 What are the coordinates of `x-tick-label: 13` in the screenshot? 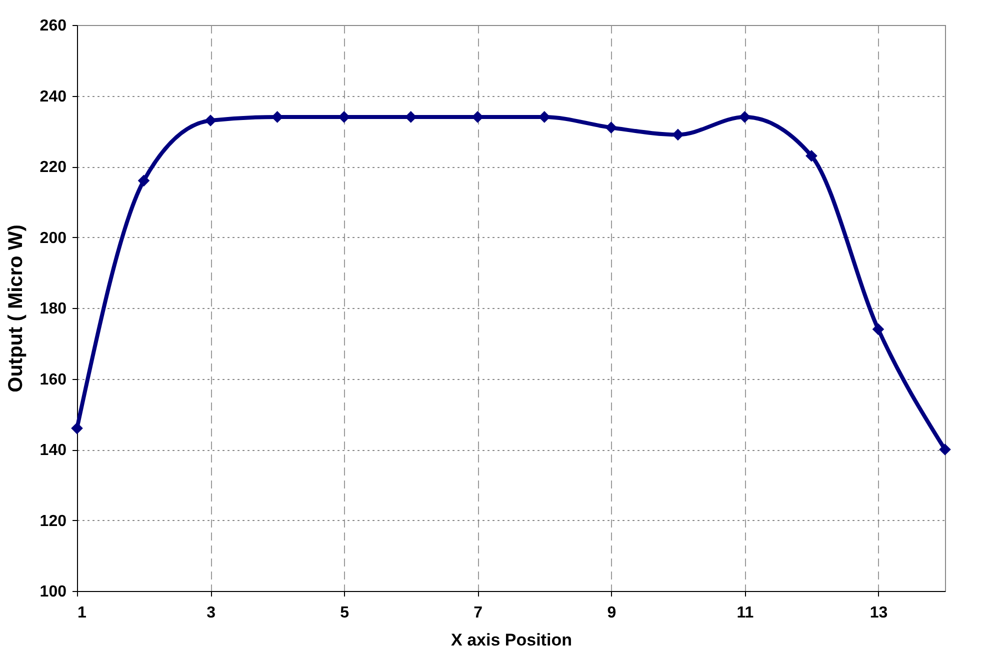 It's located at (879, 613).